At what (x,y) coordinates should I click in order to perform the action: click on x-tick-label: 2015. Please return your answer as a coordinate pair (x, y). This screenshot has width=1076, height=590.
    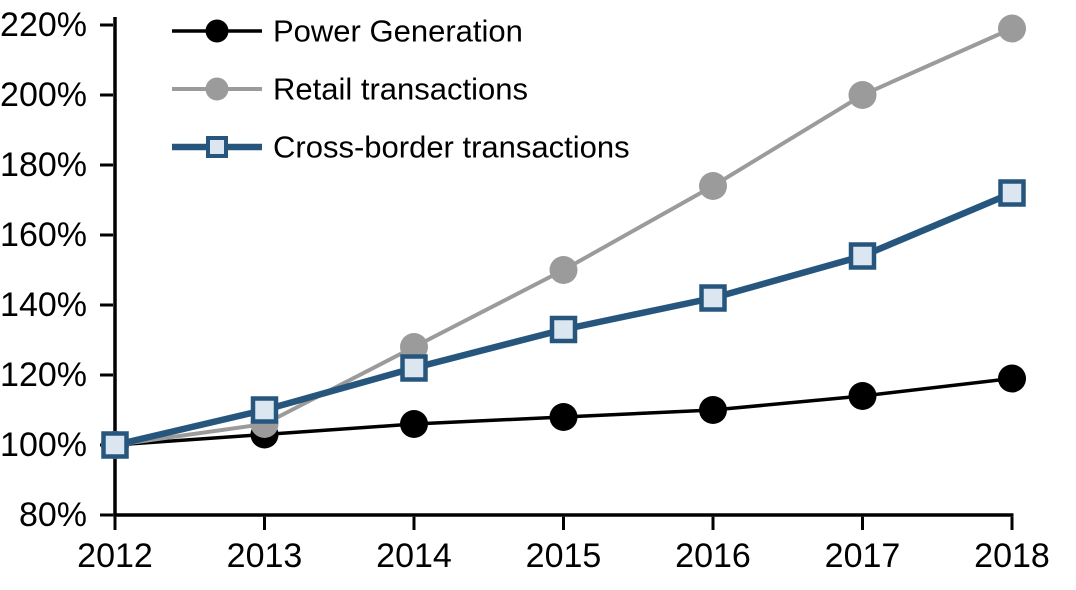
    Looking at the image, I should click on (564, 556).